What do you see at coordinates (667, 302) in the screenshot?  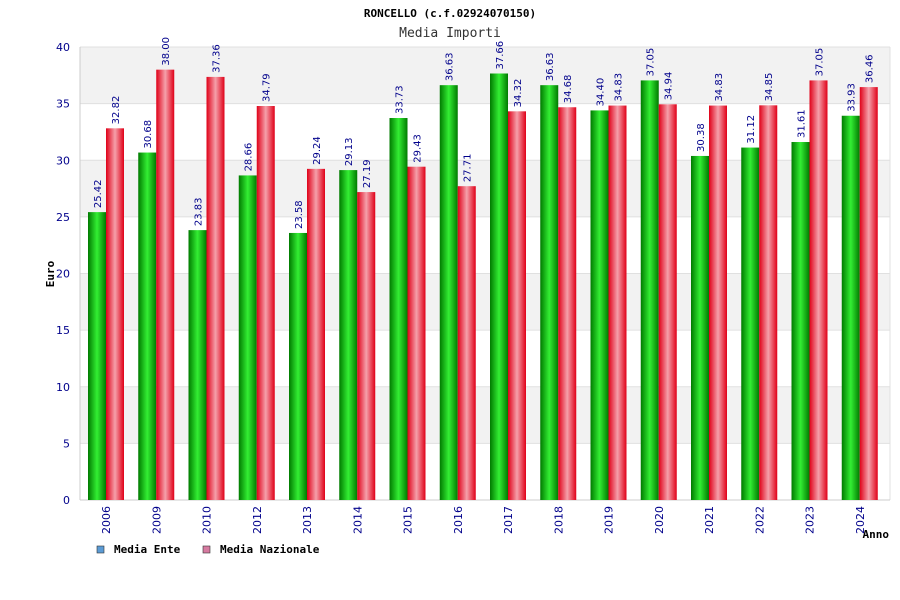 I see `bar-media-nazionale-2020` at bounding box center [667, 302].